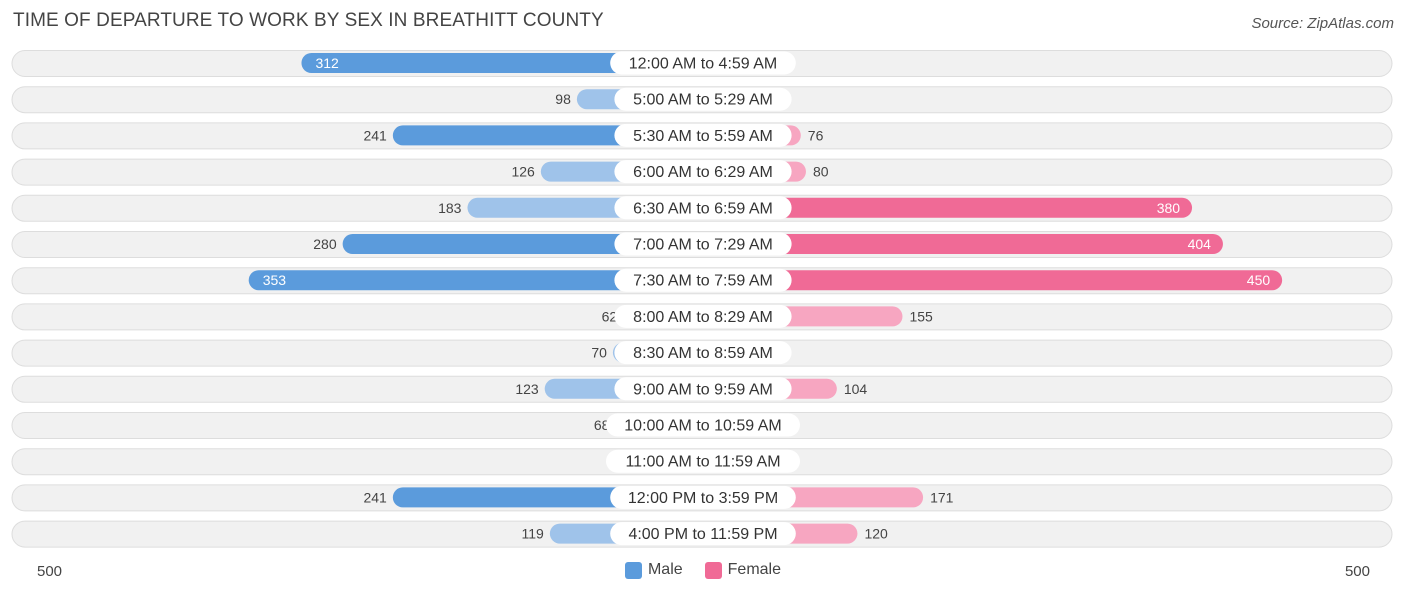  What do you see at coordinates (821, 172) in the screenshot?
I see `data-label-female: 80` at bounding box center [821, 172].